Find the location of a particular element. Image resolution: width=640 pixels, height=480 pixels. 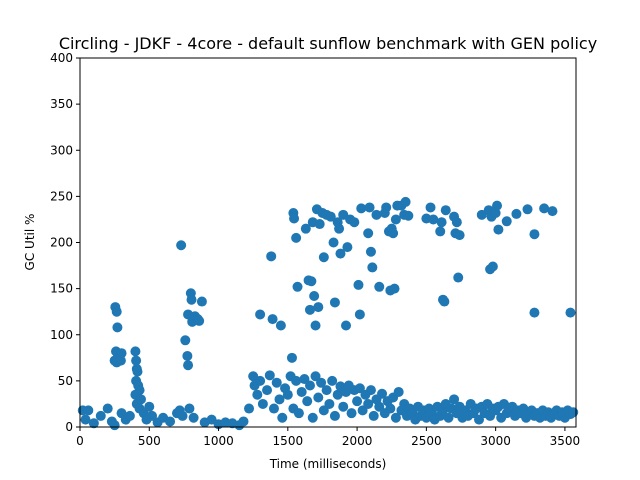

x-tick-label: 500 is located at coordinates (149, 441).